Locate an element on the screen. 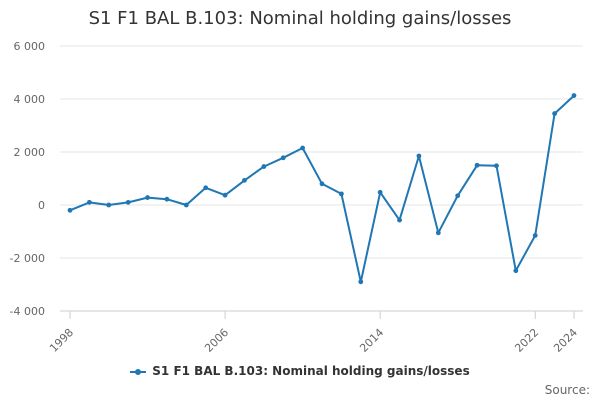 The image size is (600, 400). x-tick-label: 2022 is located at coordinates (526, 340).